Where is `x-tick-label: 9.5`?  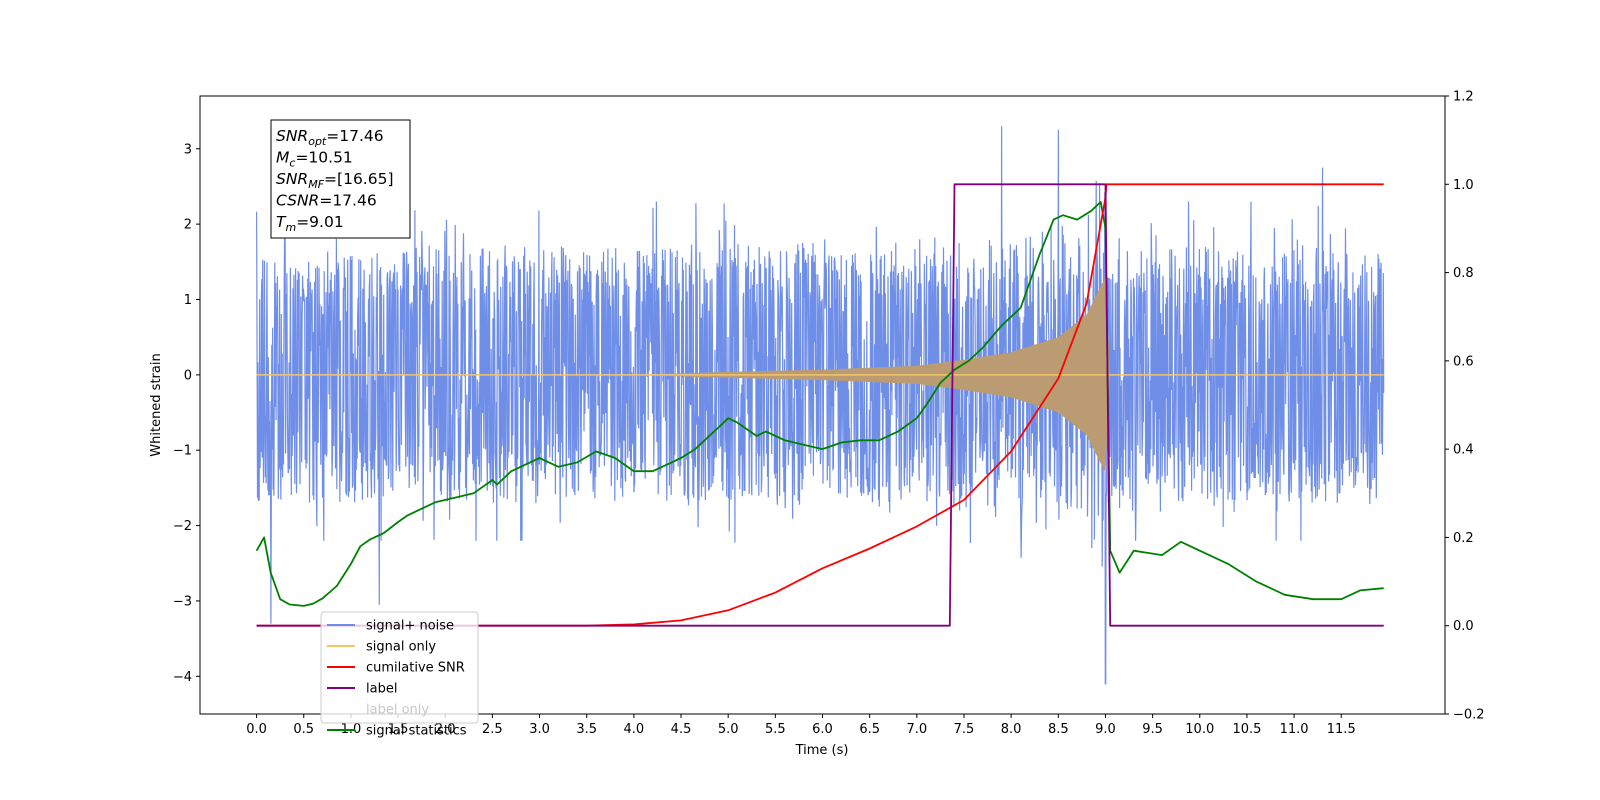
x-tick-label: 9.5 is located at coordinates (1152, 729).